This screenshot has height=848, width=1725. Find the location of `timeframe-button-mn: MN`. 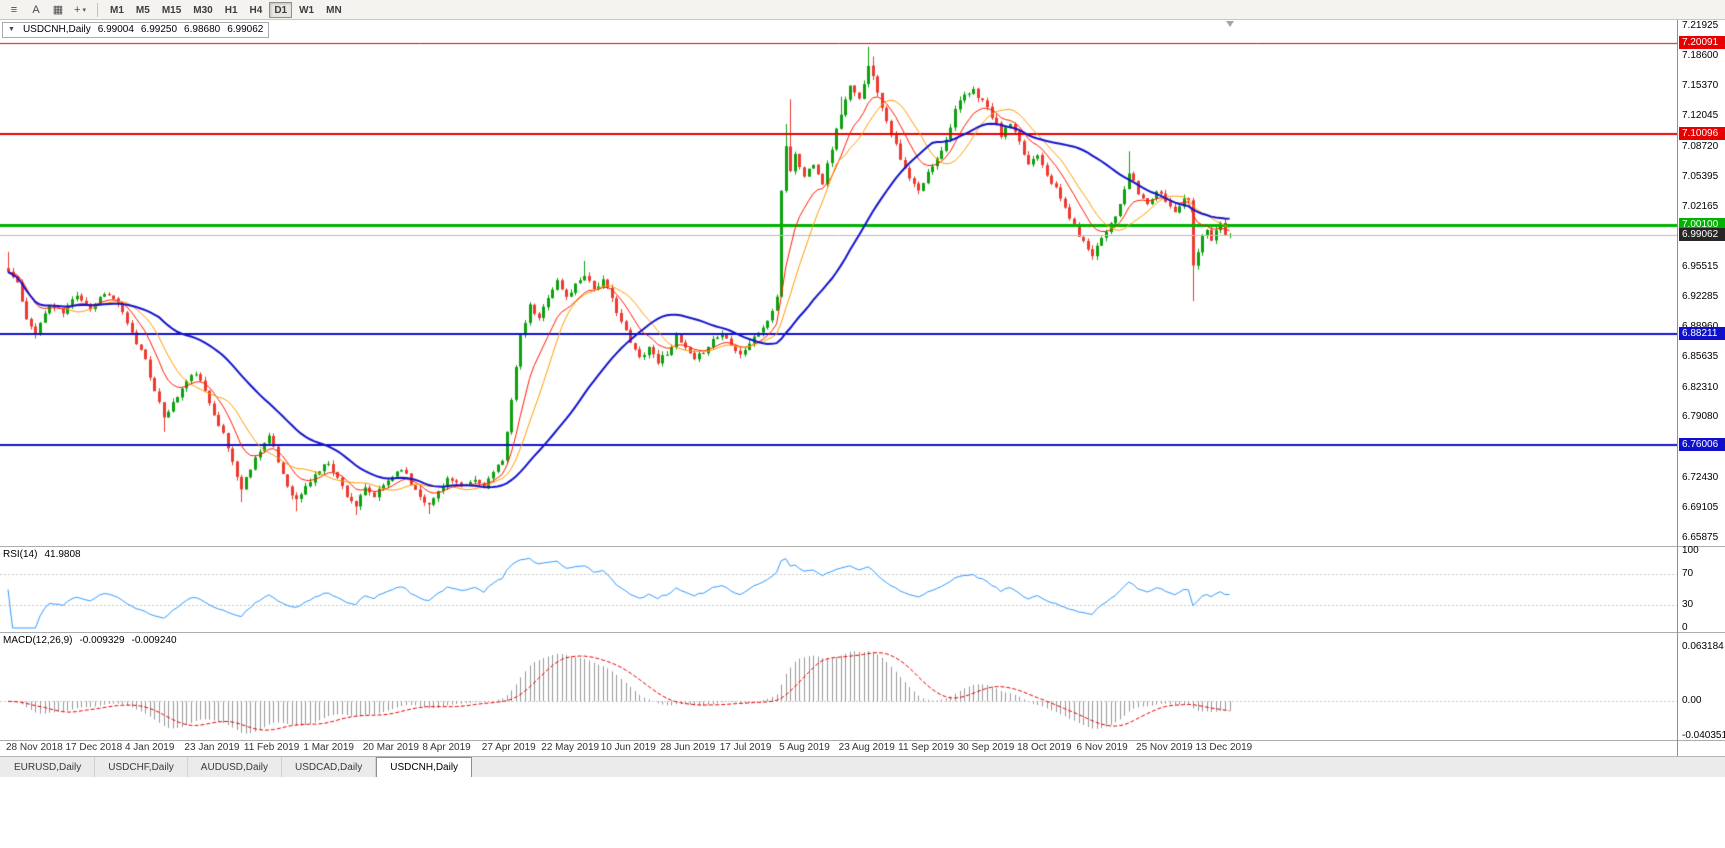

timeframe-button-mn: MN is located at coordinates (334, 10).